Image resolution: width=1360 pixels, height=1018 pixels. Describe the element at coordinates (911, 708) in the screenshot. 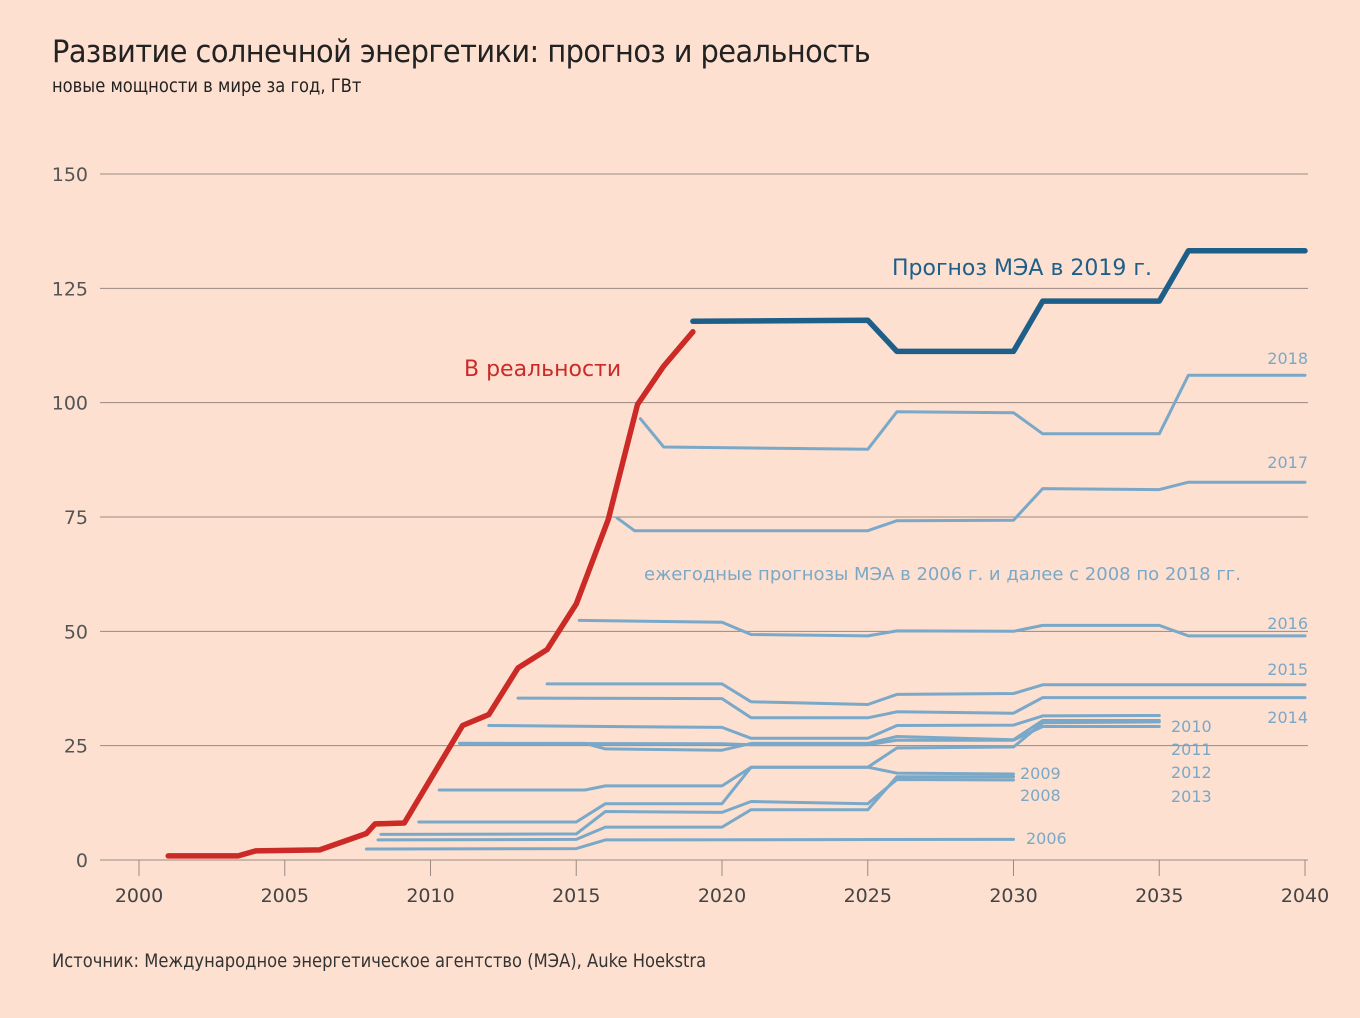

I see `series-line-2014` at that location.